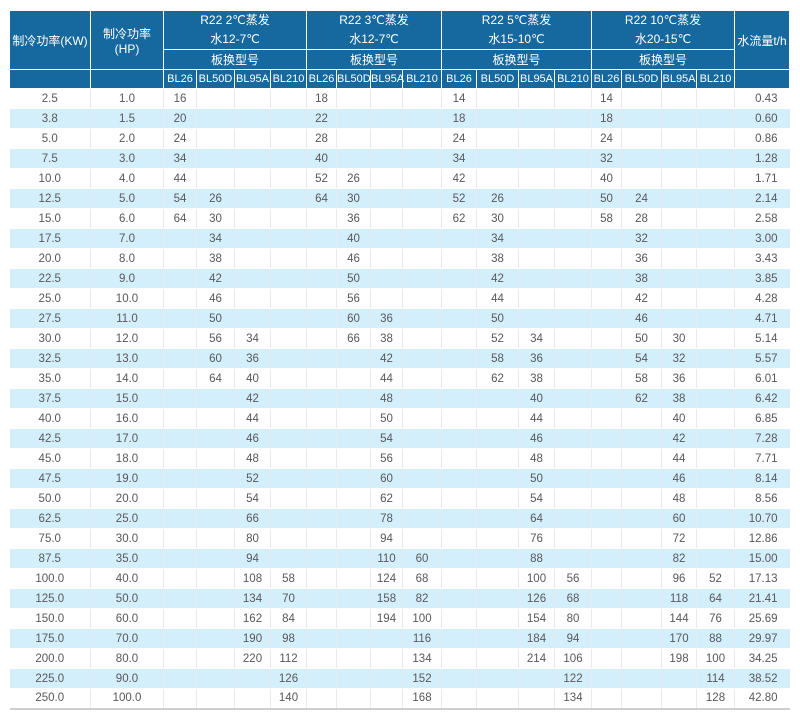 The image size is (800, 723). Describe the element at coordinates (127, 79) in the screenshot. I see `empty-header-cell` at that location.